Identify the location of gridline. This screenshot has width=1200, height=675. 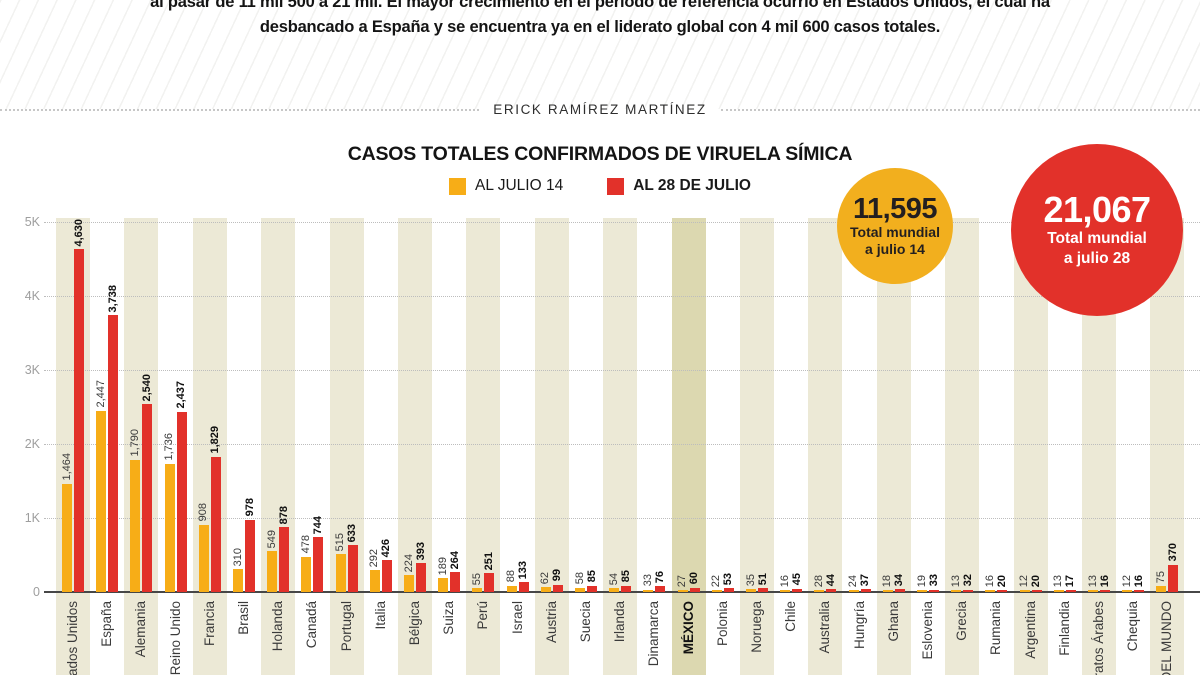
(622, 222).